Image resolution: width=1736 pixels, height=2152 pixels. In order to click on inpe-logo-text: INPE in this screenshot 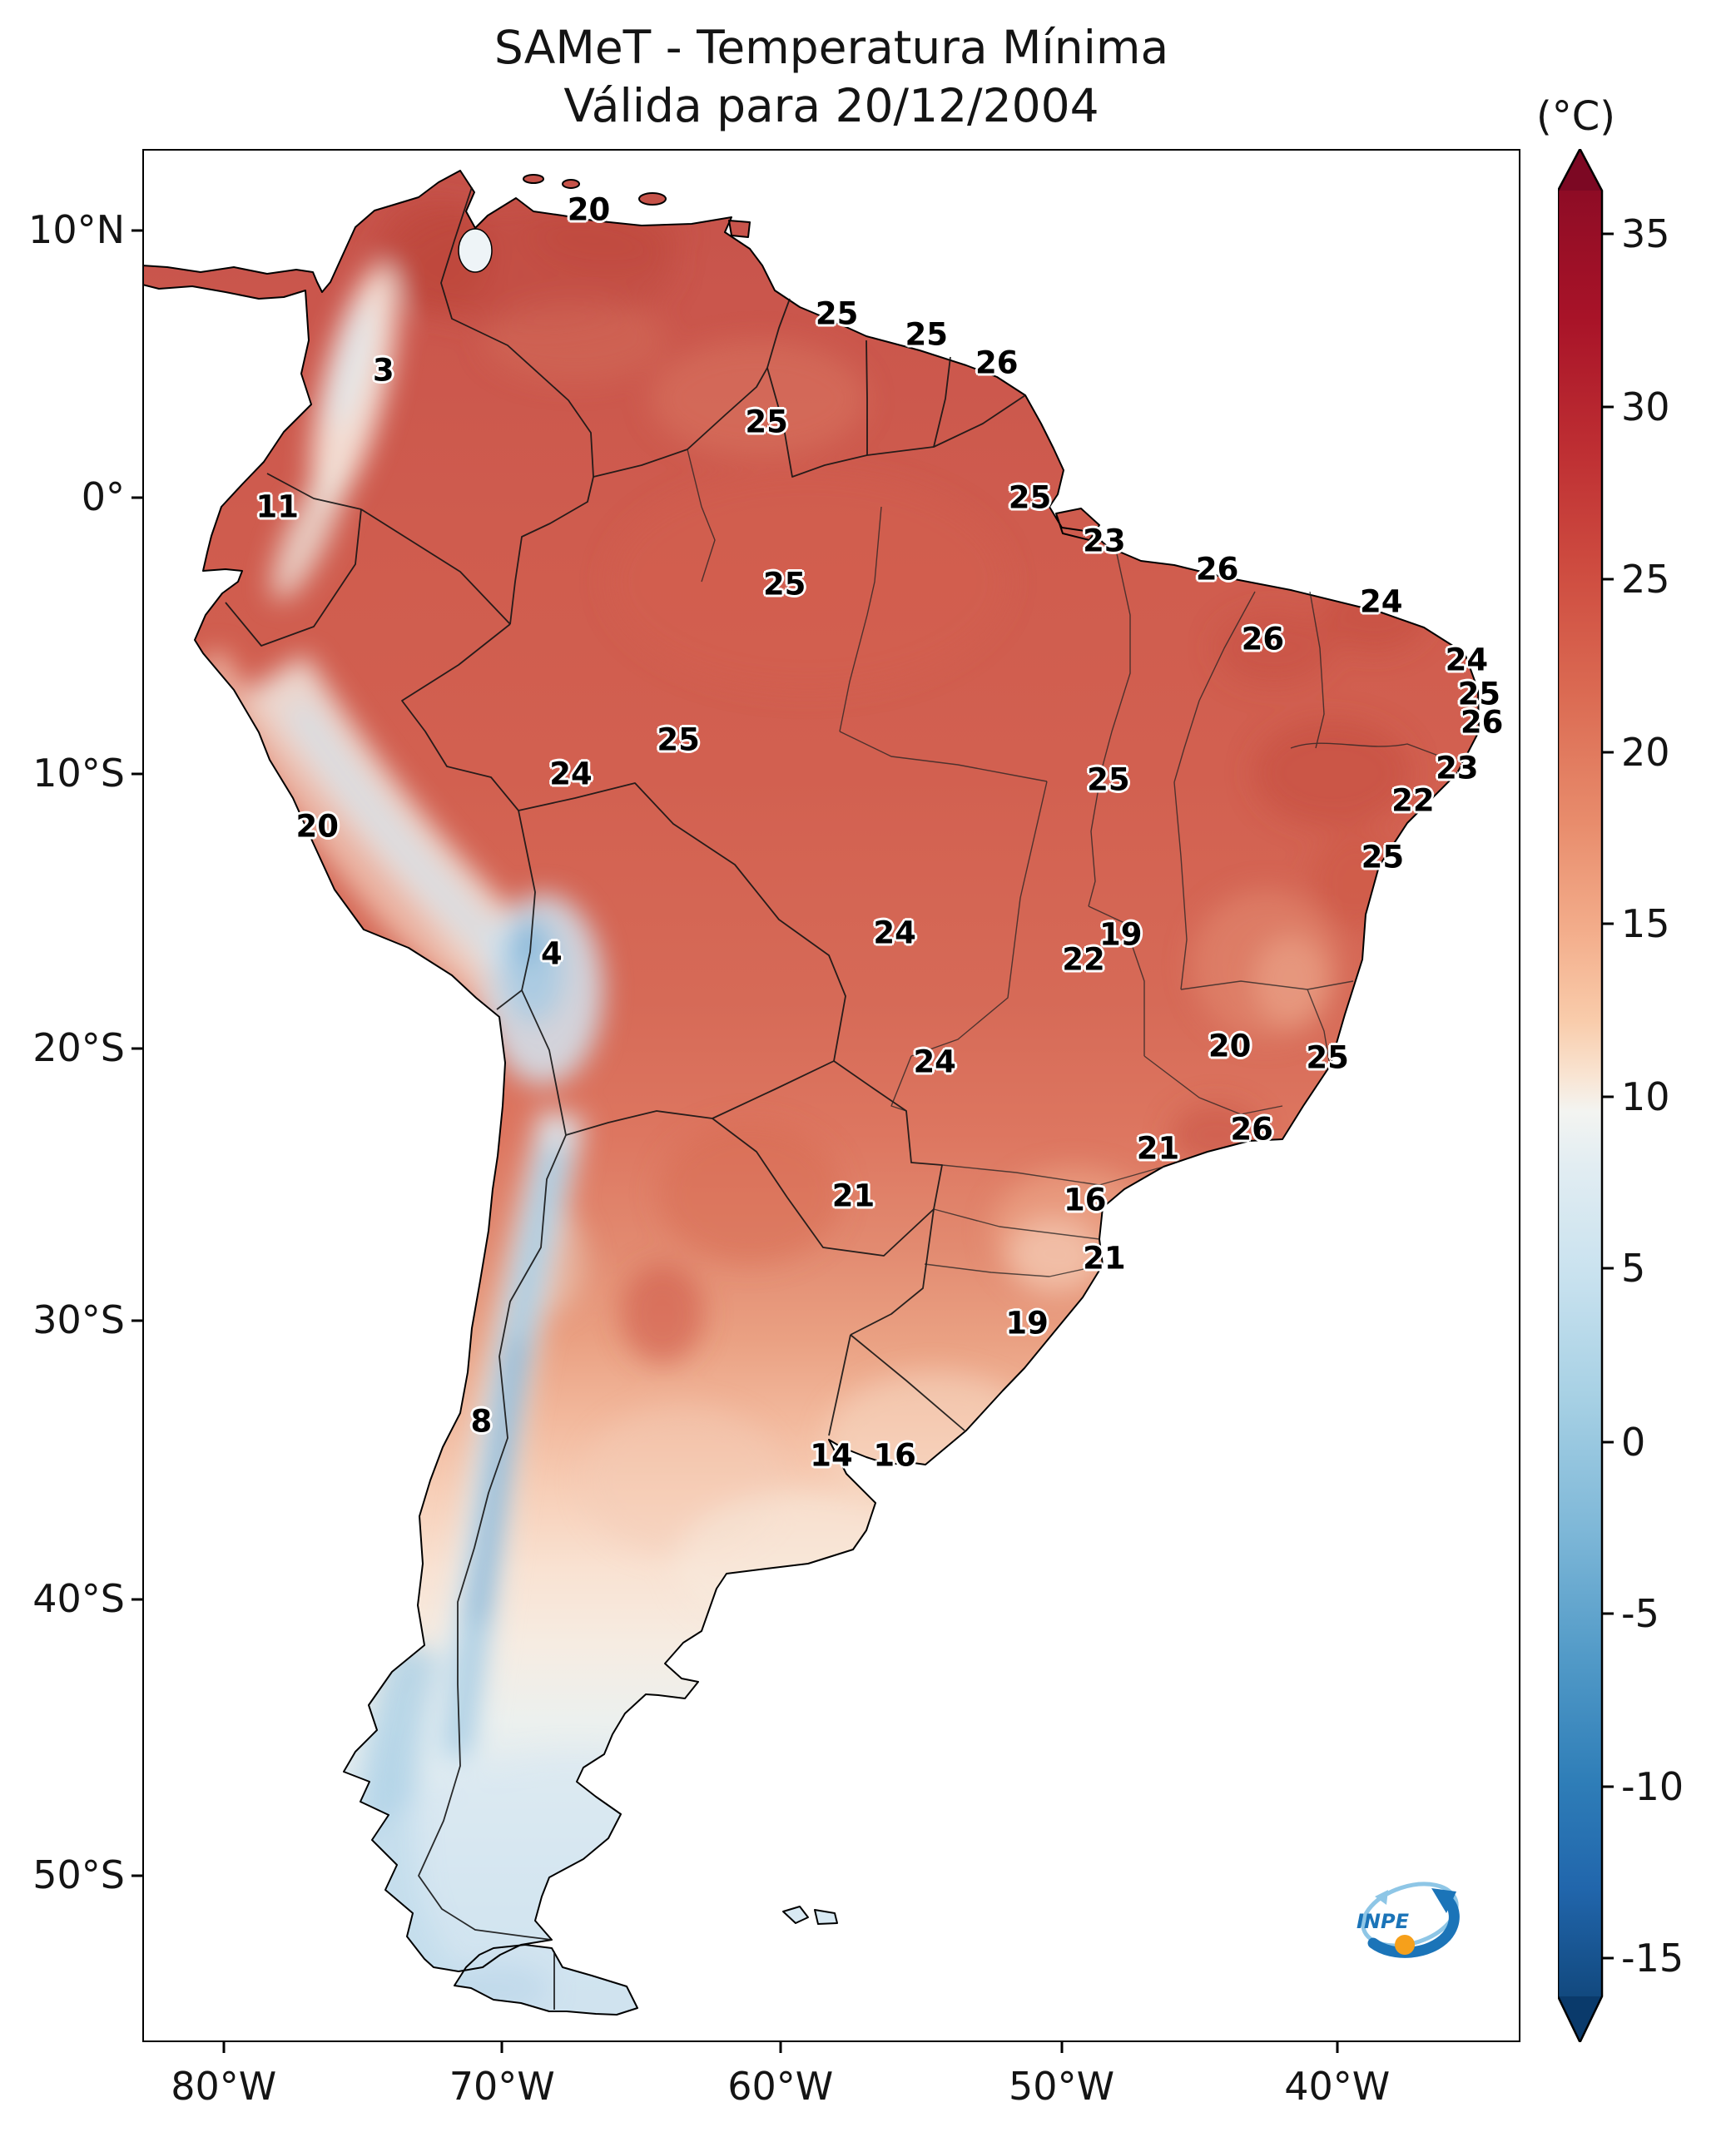, I will do `click(1383, 1921)`.